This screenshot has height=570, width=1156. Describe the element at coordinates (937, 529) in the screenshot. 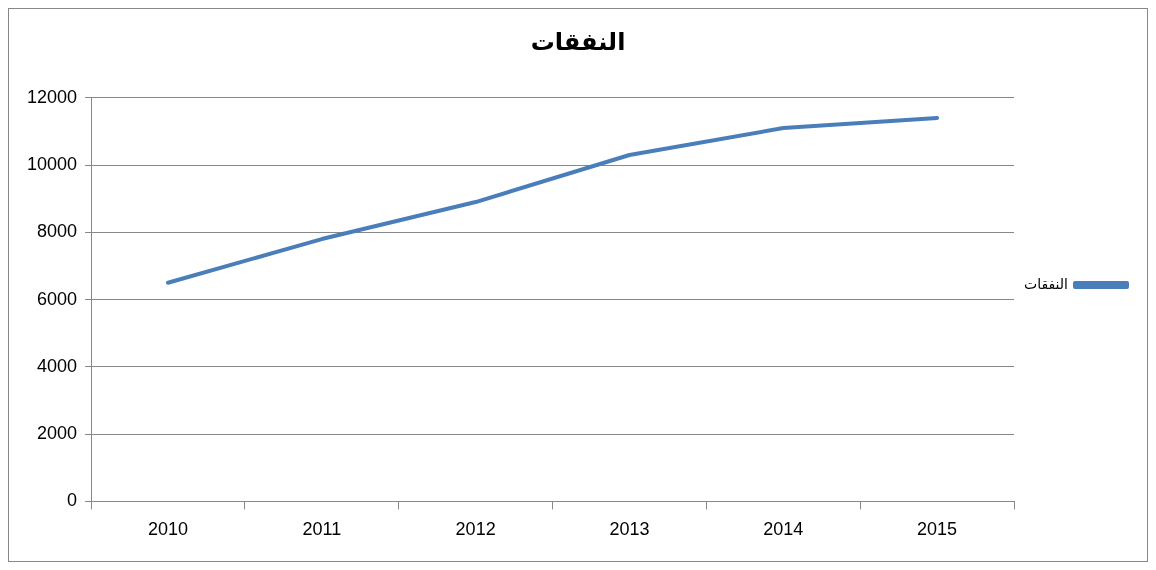

I see `x-tick-label: 2015` at that location.